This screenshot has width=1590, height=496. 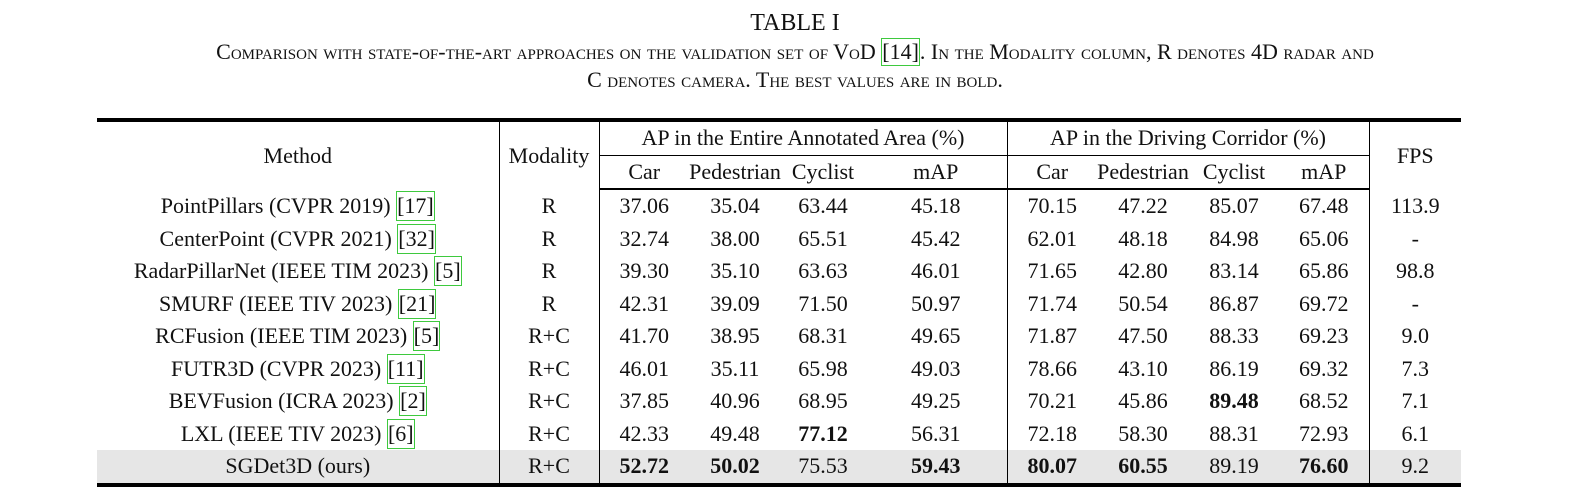 What do you see at coordinates (1415, 368) in the screenshot?
I see `value-cell: 7.3` at bounding box center [1415, 368].